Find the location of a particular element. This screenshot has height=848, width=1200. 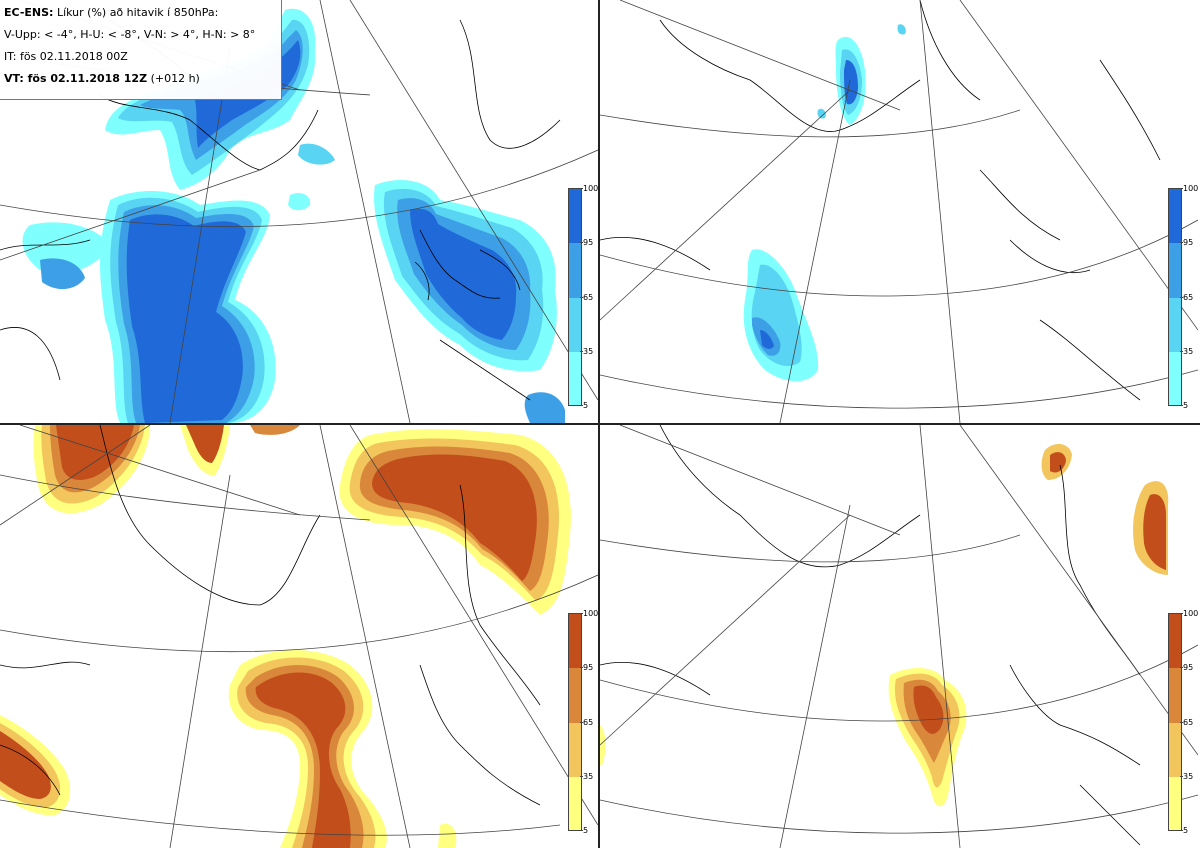

colorbar-warm-8-bar is located at coordinates (1175, 722).